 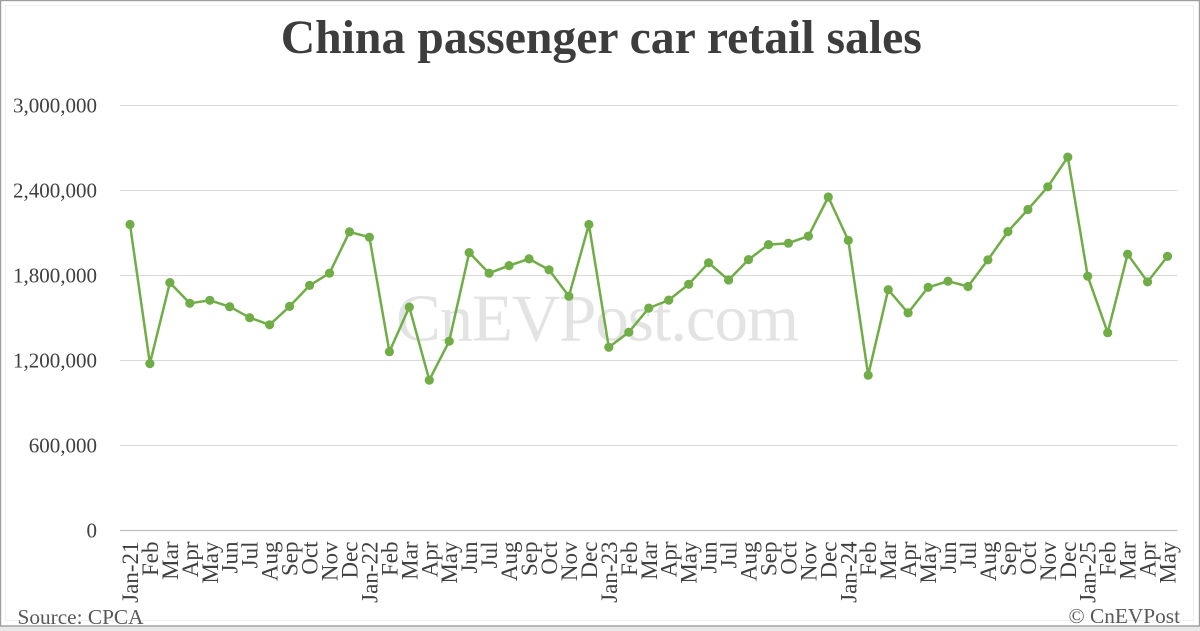 I want to click on svg-text: Jan-24, so click(x=848, y=572).